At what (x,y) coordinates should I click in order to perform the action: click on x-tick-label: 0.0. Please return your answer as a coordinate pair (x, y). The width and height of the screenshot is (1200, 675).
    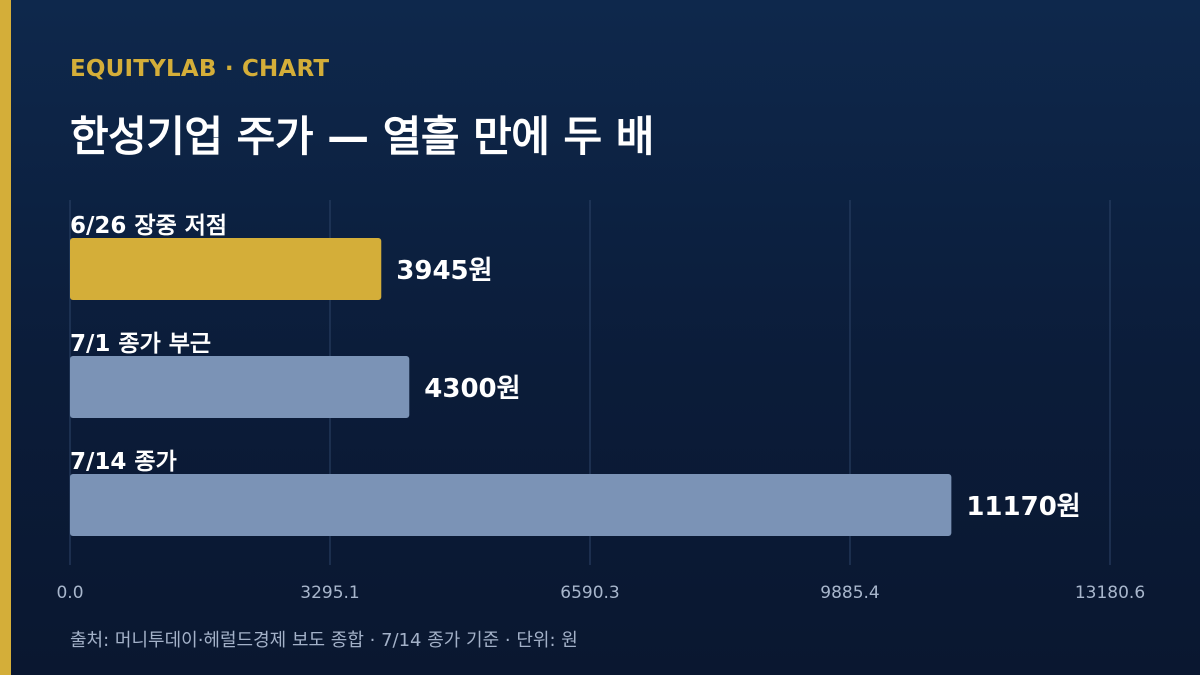
    Looking at the image, I should click on (69, 593).